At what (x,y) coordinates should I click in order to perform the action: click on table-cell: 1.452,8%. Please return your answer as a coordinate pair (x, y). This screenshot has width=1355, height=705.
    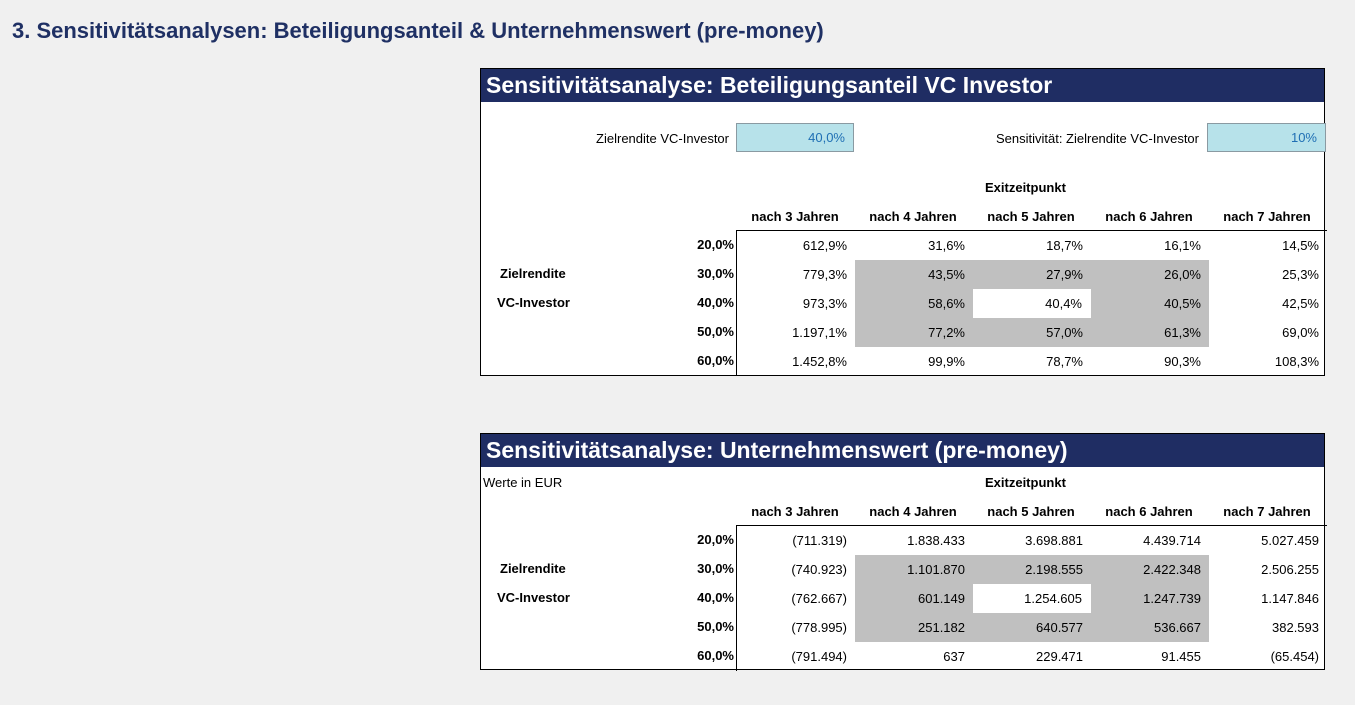
    Looking at the image, I should click on (819, 361).